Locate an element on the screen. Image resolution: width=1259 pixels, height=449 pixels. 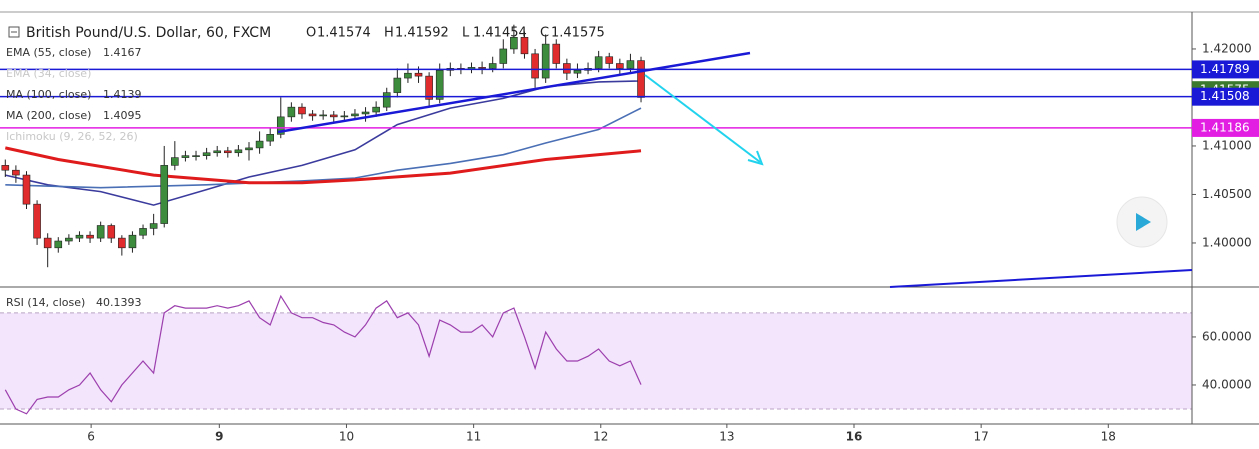
y-tick-label: 1.40500 is located at coordinates (1227, 194).